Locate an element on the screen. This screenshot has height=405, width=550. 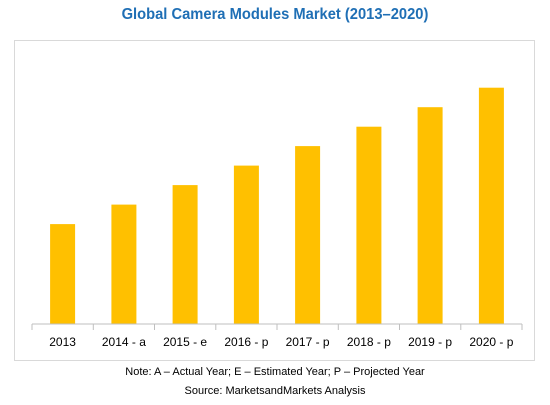
x-tick-label-7: 2020 - p is located at coordinates (491, 342).